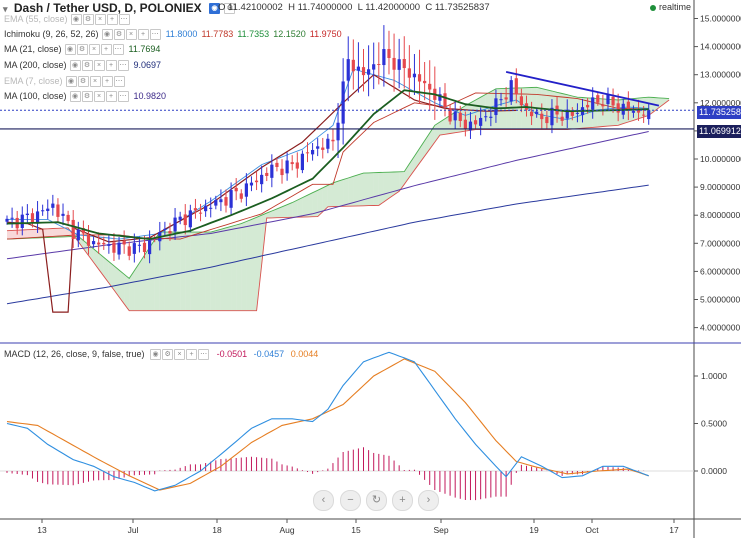  What do you see at coordinates (350, 500) in the screenshot?
I see `zoom-out-button: −` at bounding box center [350, 500].